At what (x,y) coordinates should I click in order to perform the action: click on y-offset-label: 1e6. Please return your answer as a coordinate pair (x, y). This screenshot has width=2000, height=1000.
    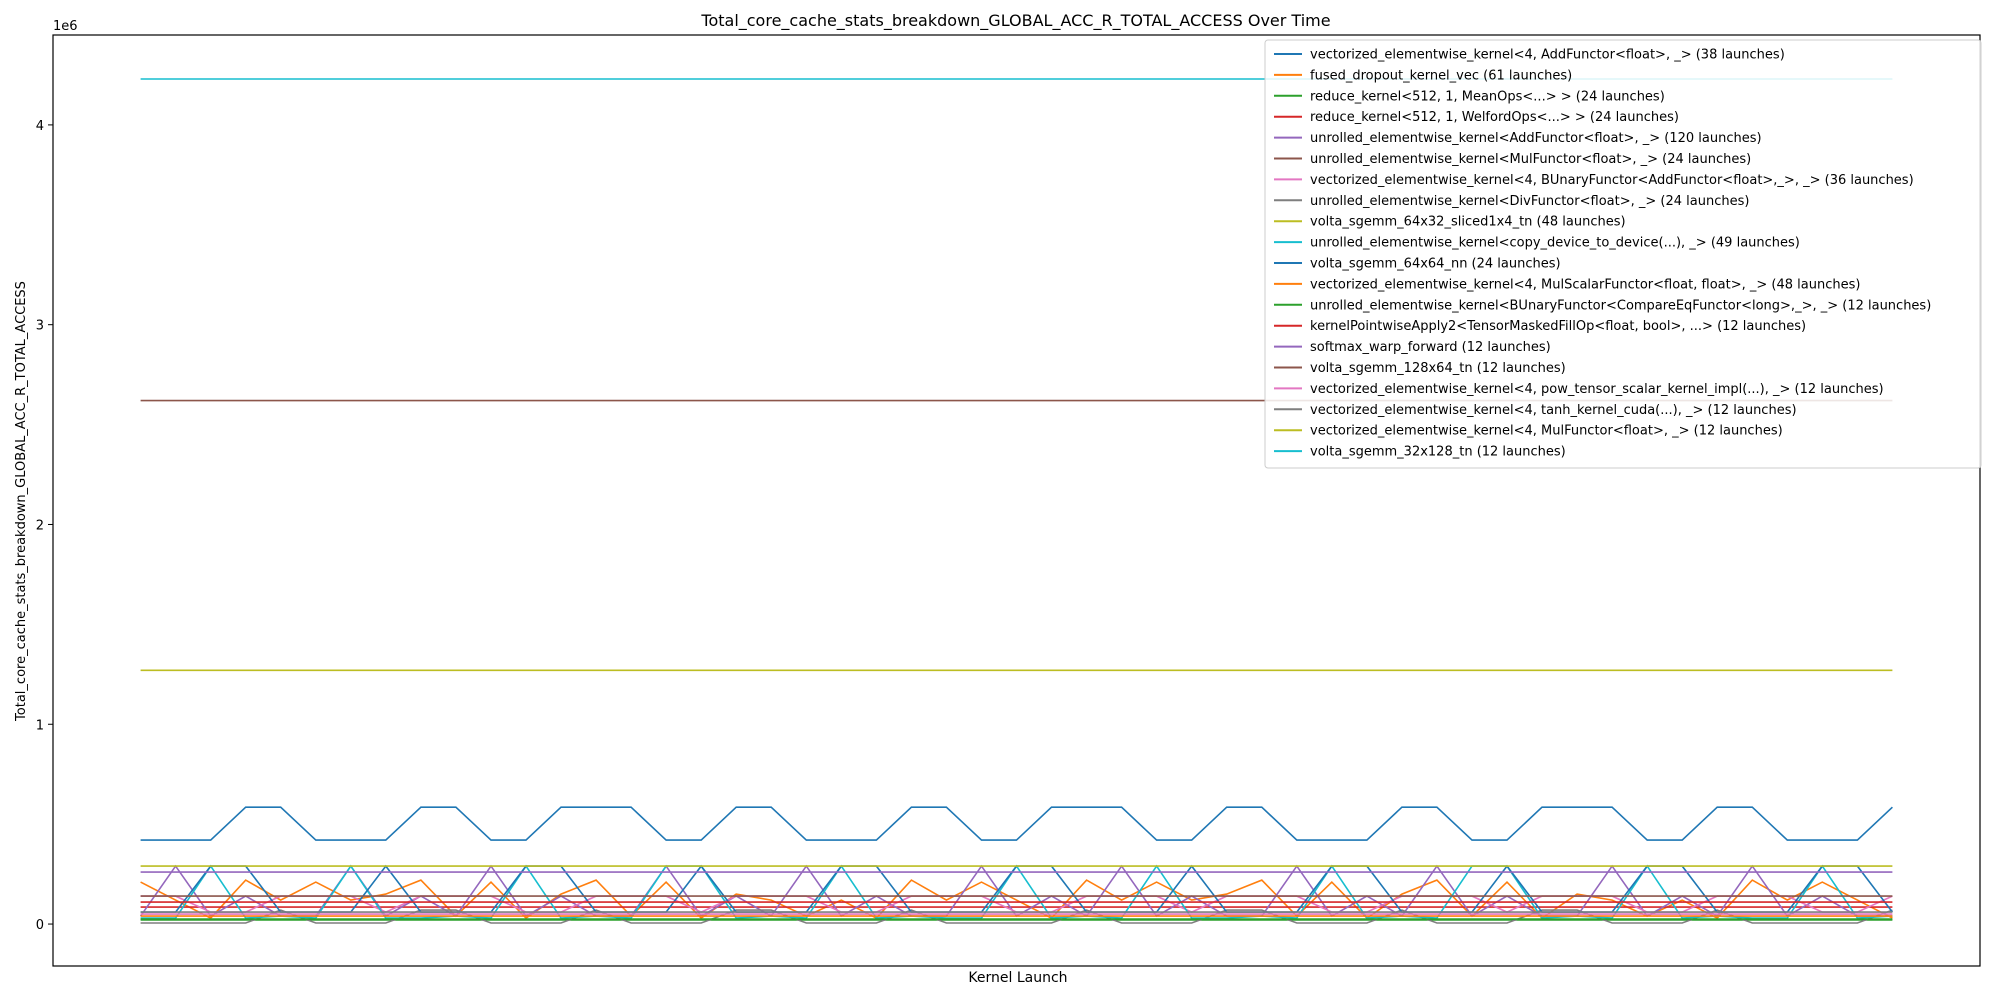
    Looking at the image, I should click on (65, 26).